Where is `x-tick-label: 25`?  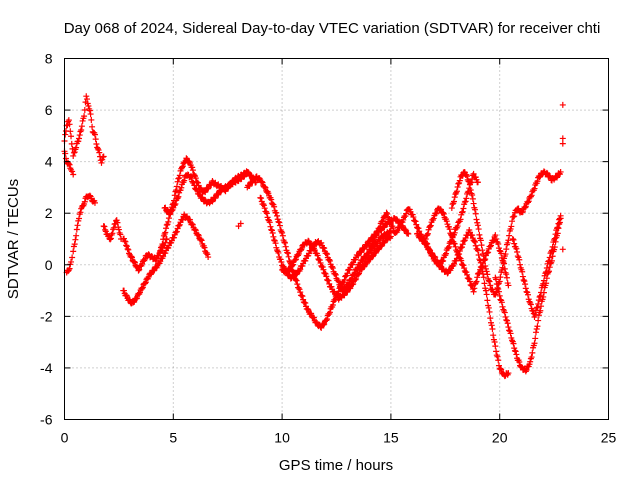
x-tick-label: 25 is located at coordinates (609, 438).